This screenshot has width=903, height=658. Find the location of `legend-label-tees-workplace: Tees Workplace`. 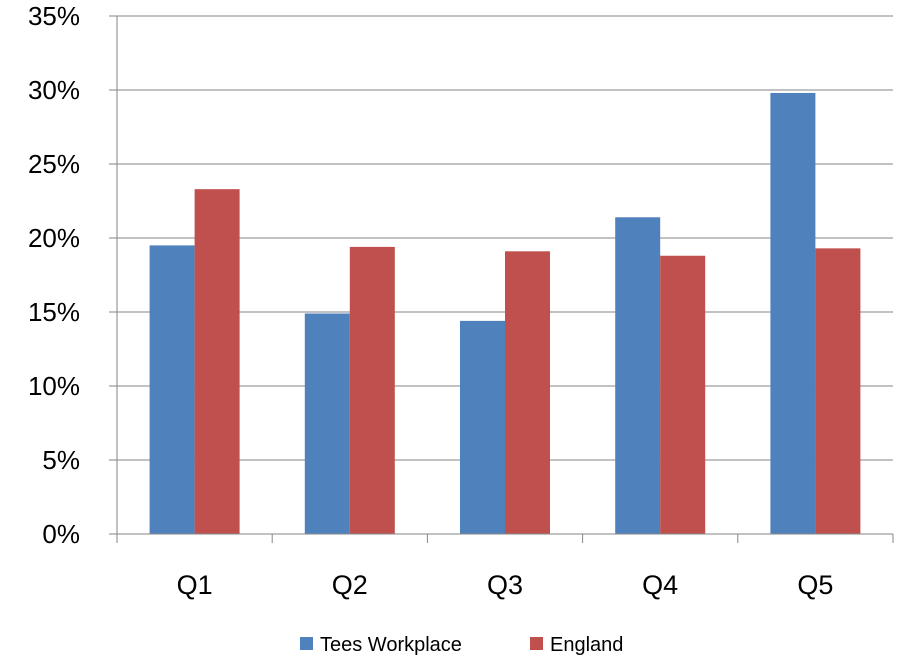

legend-label-tees-workplace: Tees Workplace is located at coordinates (391, 645).